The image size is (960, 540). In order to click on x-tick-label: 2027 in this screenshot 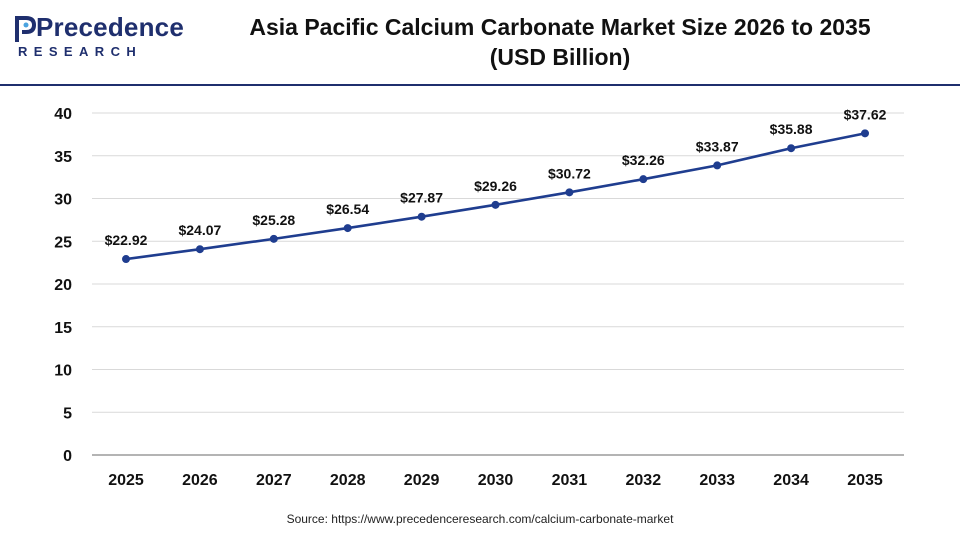, I will do `click(274, 480)`.